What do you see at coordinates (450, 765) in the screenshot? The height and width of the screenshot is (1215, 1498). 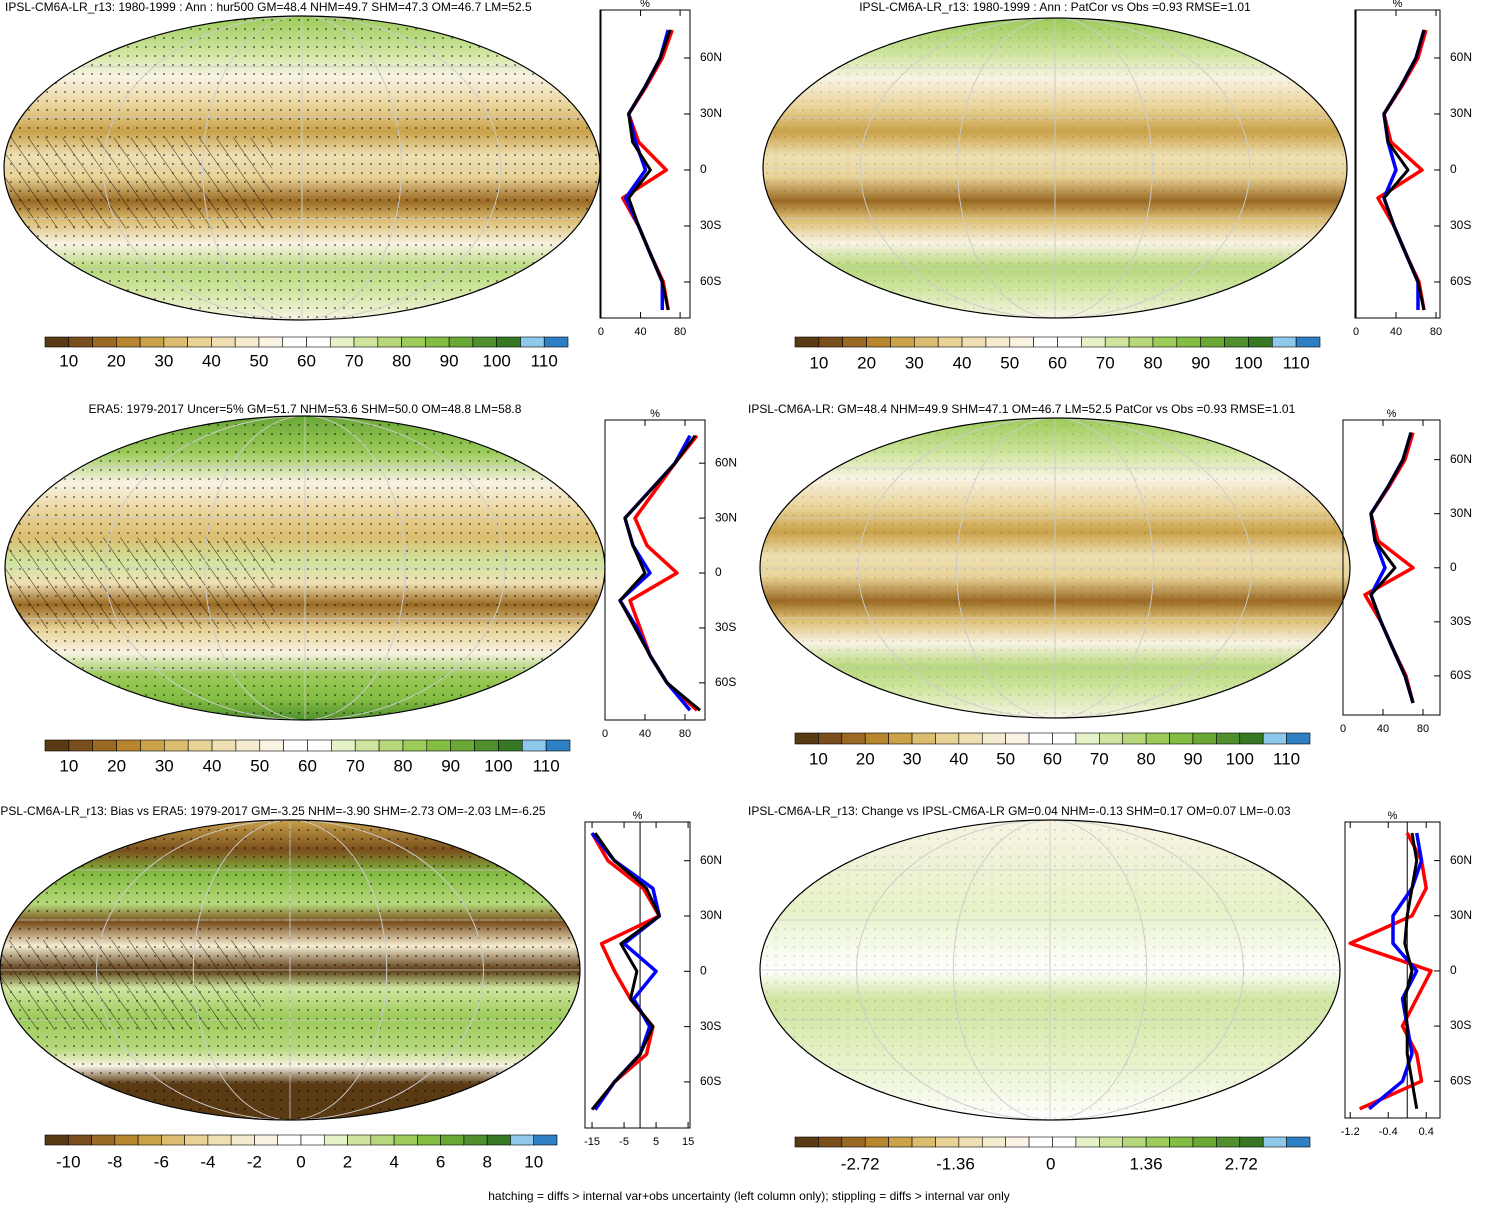 I see `colorbar-label: 90` at bounding box center [450, 765].